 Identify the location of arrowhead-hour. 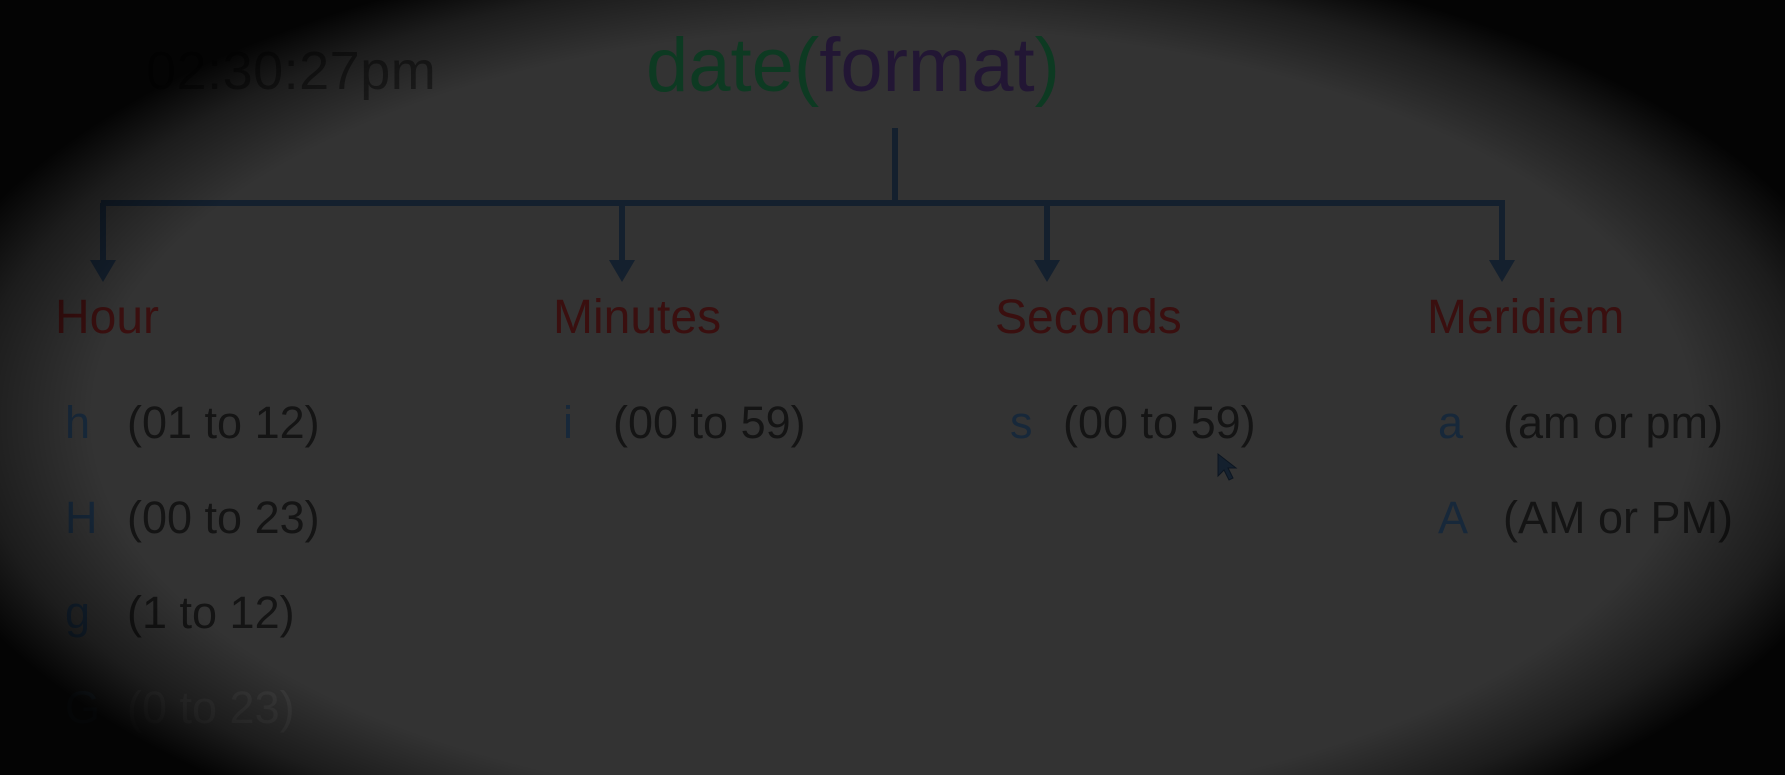
(103, 271).